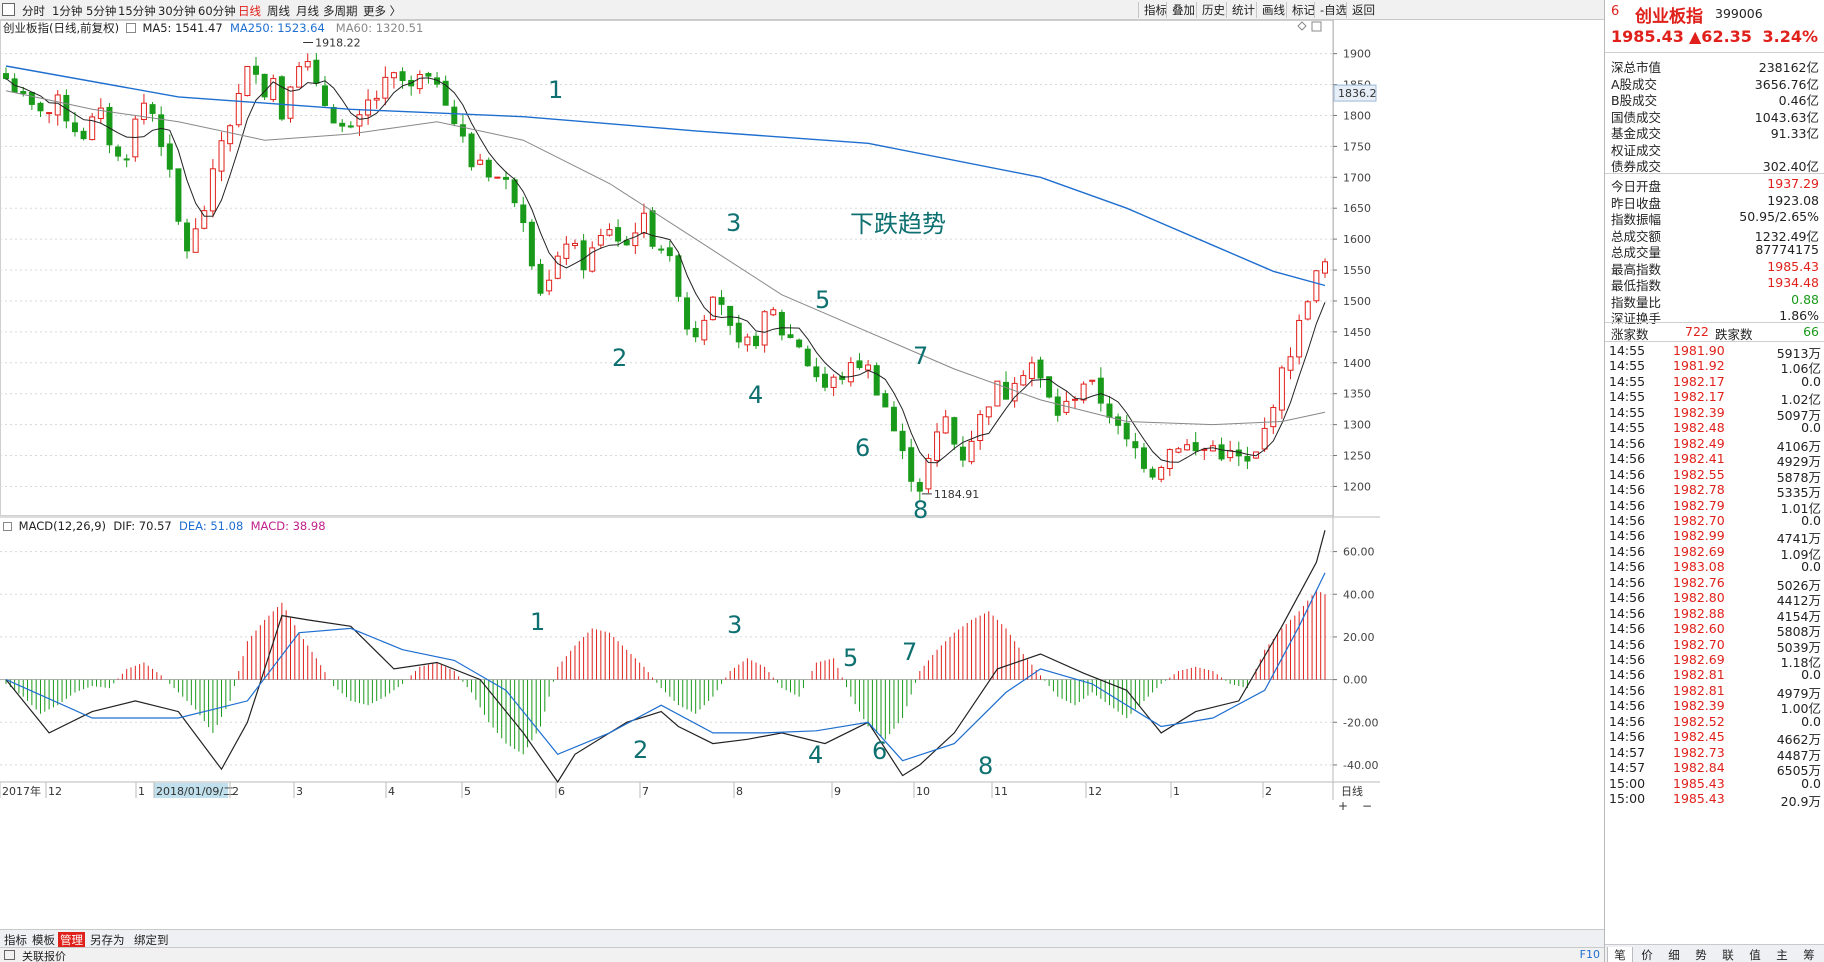 The width and height of the screenshot is (1824, 962). Describe the element at coordinates (1352, 791) in the screenshot. I see `period-label: 日线` at that location.